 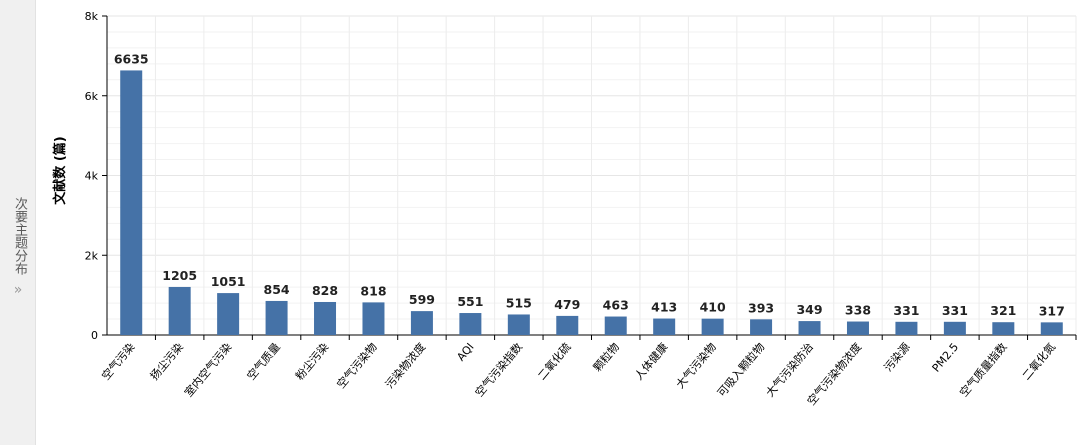 I want to click on x-category-label: 二氧化氮, so click(x=1038, y=361).